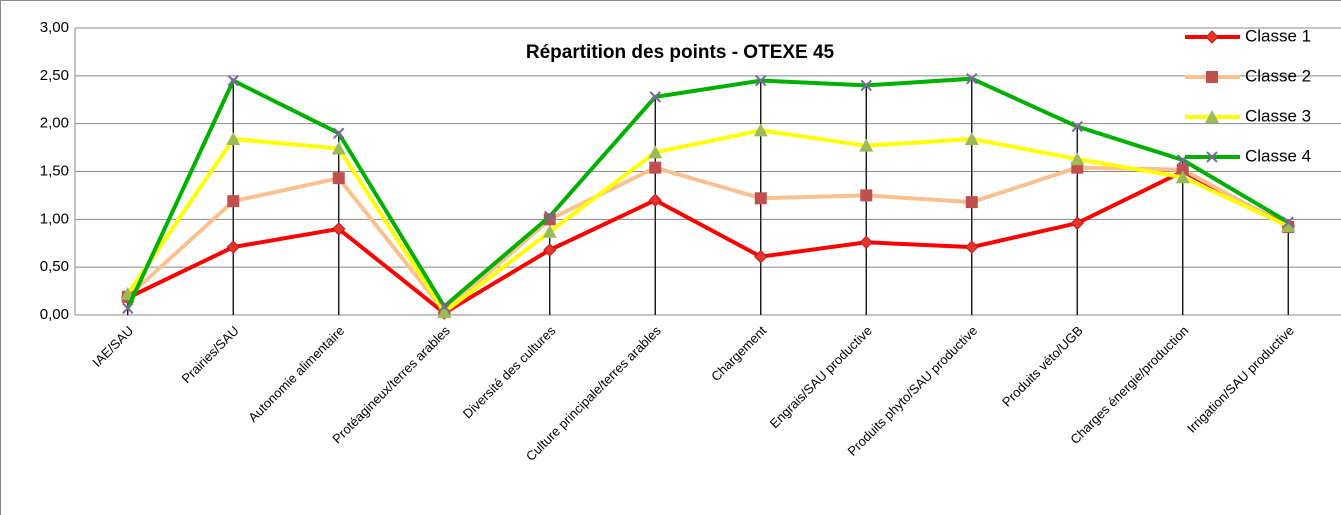 The width and height of the screenshot is (1341, 515). What do you see at coordinates (1278, 155) in the screenshot?
I see `legend-label: Classe 4` at bounding box center [1278, 155].